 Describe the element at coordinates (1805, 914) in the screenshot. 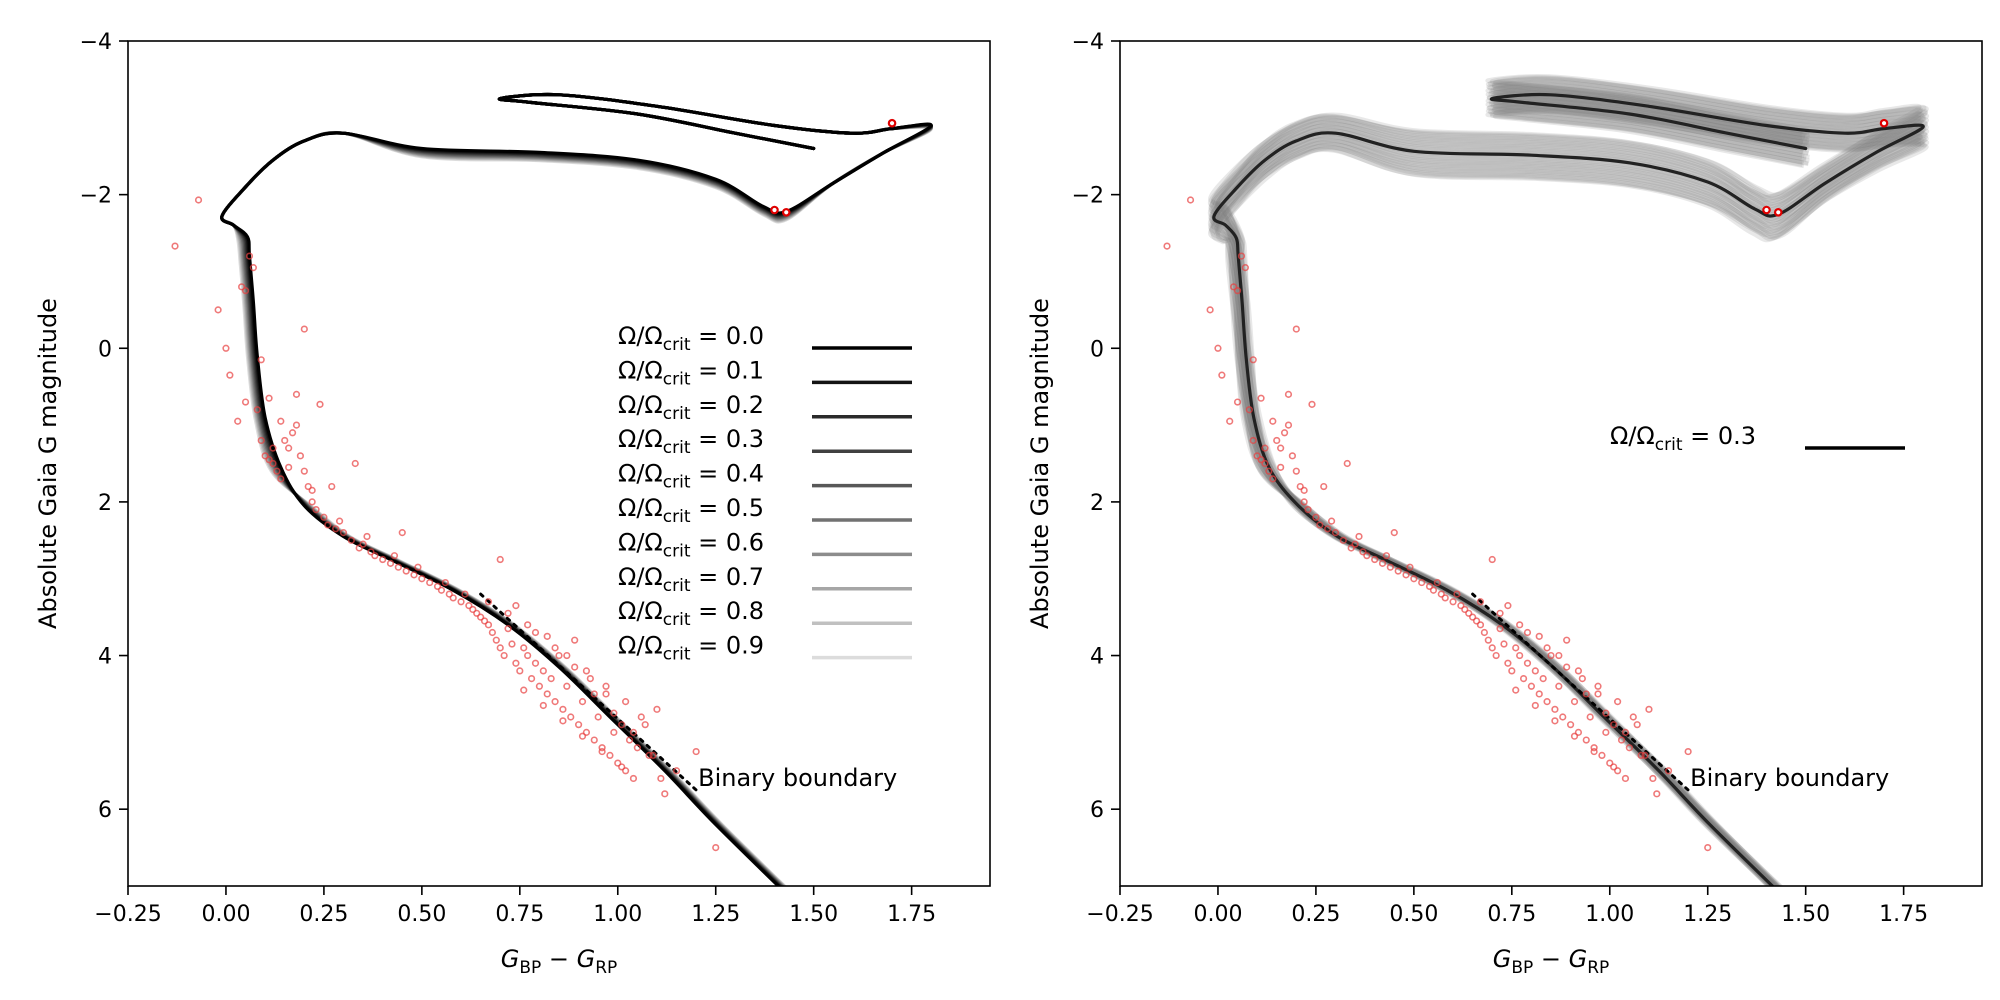

I see `x-tick-label: 1.50` at that location.